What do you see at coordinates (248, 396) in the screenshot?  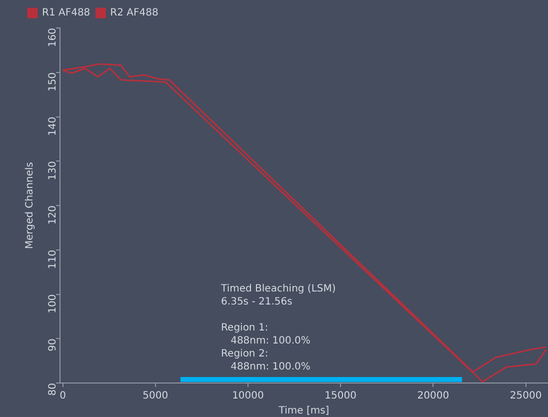 I see `x-tick-label: 10000` at bounding box center [248, 396].